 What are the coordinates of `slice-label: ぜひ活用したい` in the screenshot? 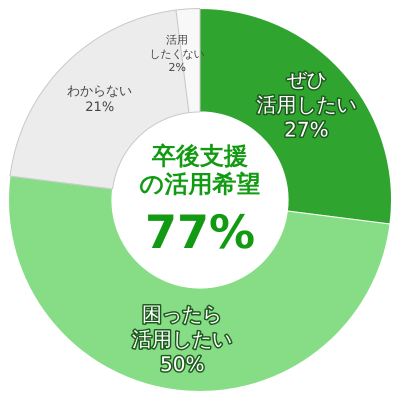 It's located at (306, 91).